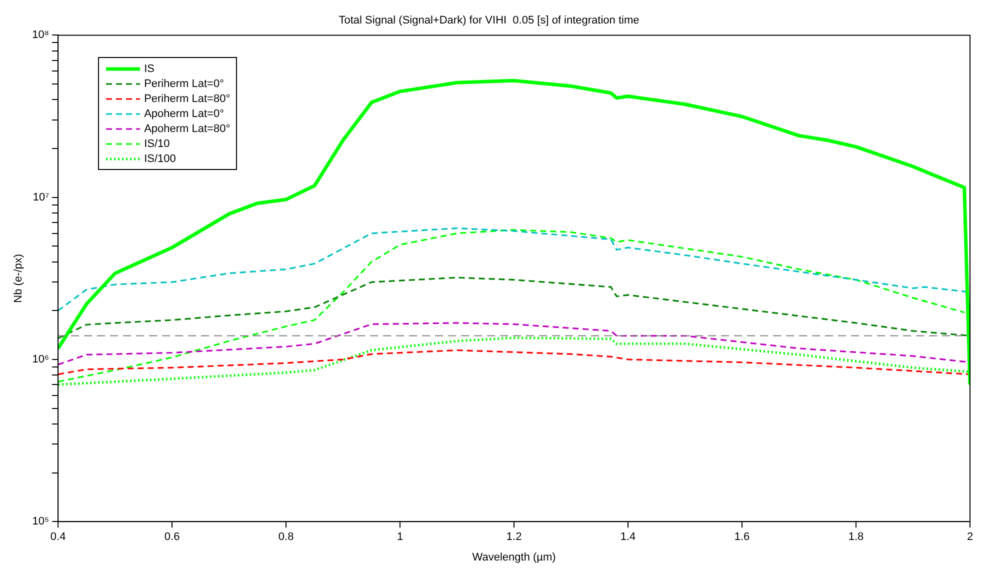  What do you see at coordinates (400, 537) in the screenshot?
I see `x-tick-label: 1` at bounding box center [400, 537].